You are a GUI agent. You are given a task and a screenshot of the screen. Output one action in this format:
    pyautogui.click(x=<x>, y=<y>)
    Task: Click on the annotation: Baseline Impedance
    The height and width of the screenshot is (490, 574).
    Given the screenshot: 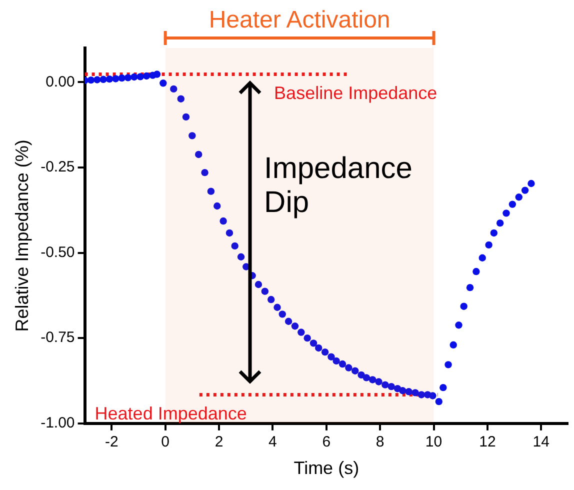 What is the action you would take?
    pyautogui.click(x=356, y=93)
    